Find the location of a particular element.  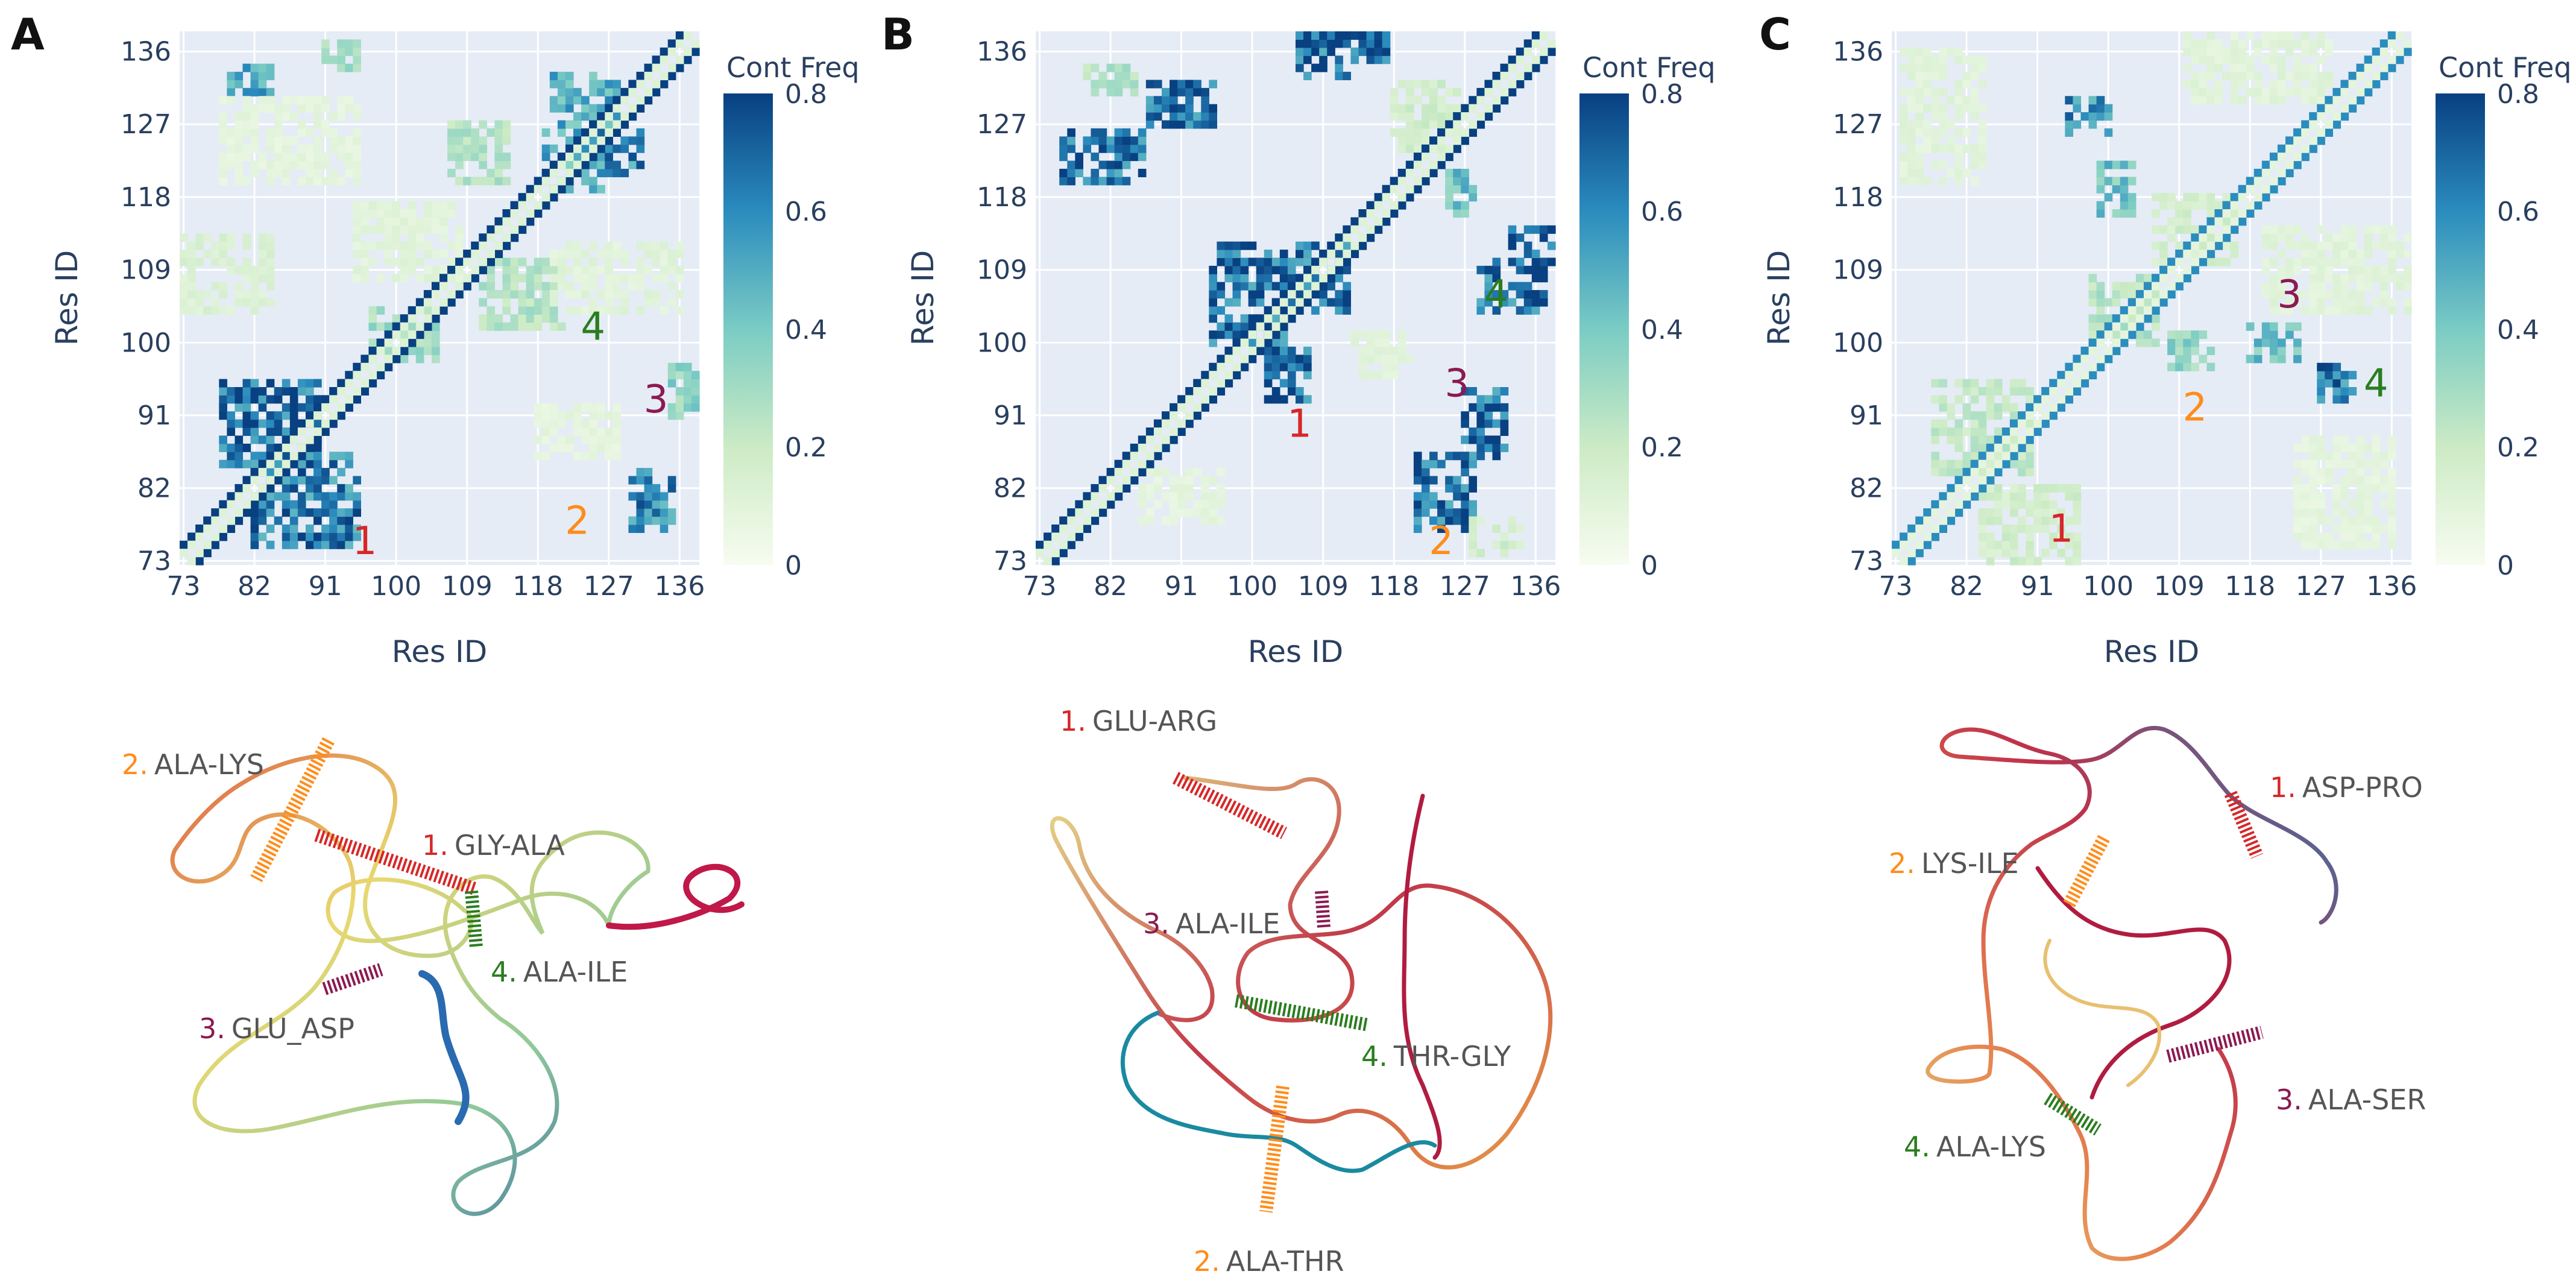

contact-number: 2. is located at coordinates (1207, 1261).